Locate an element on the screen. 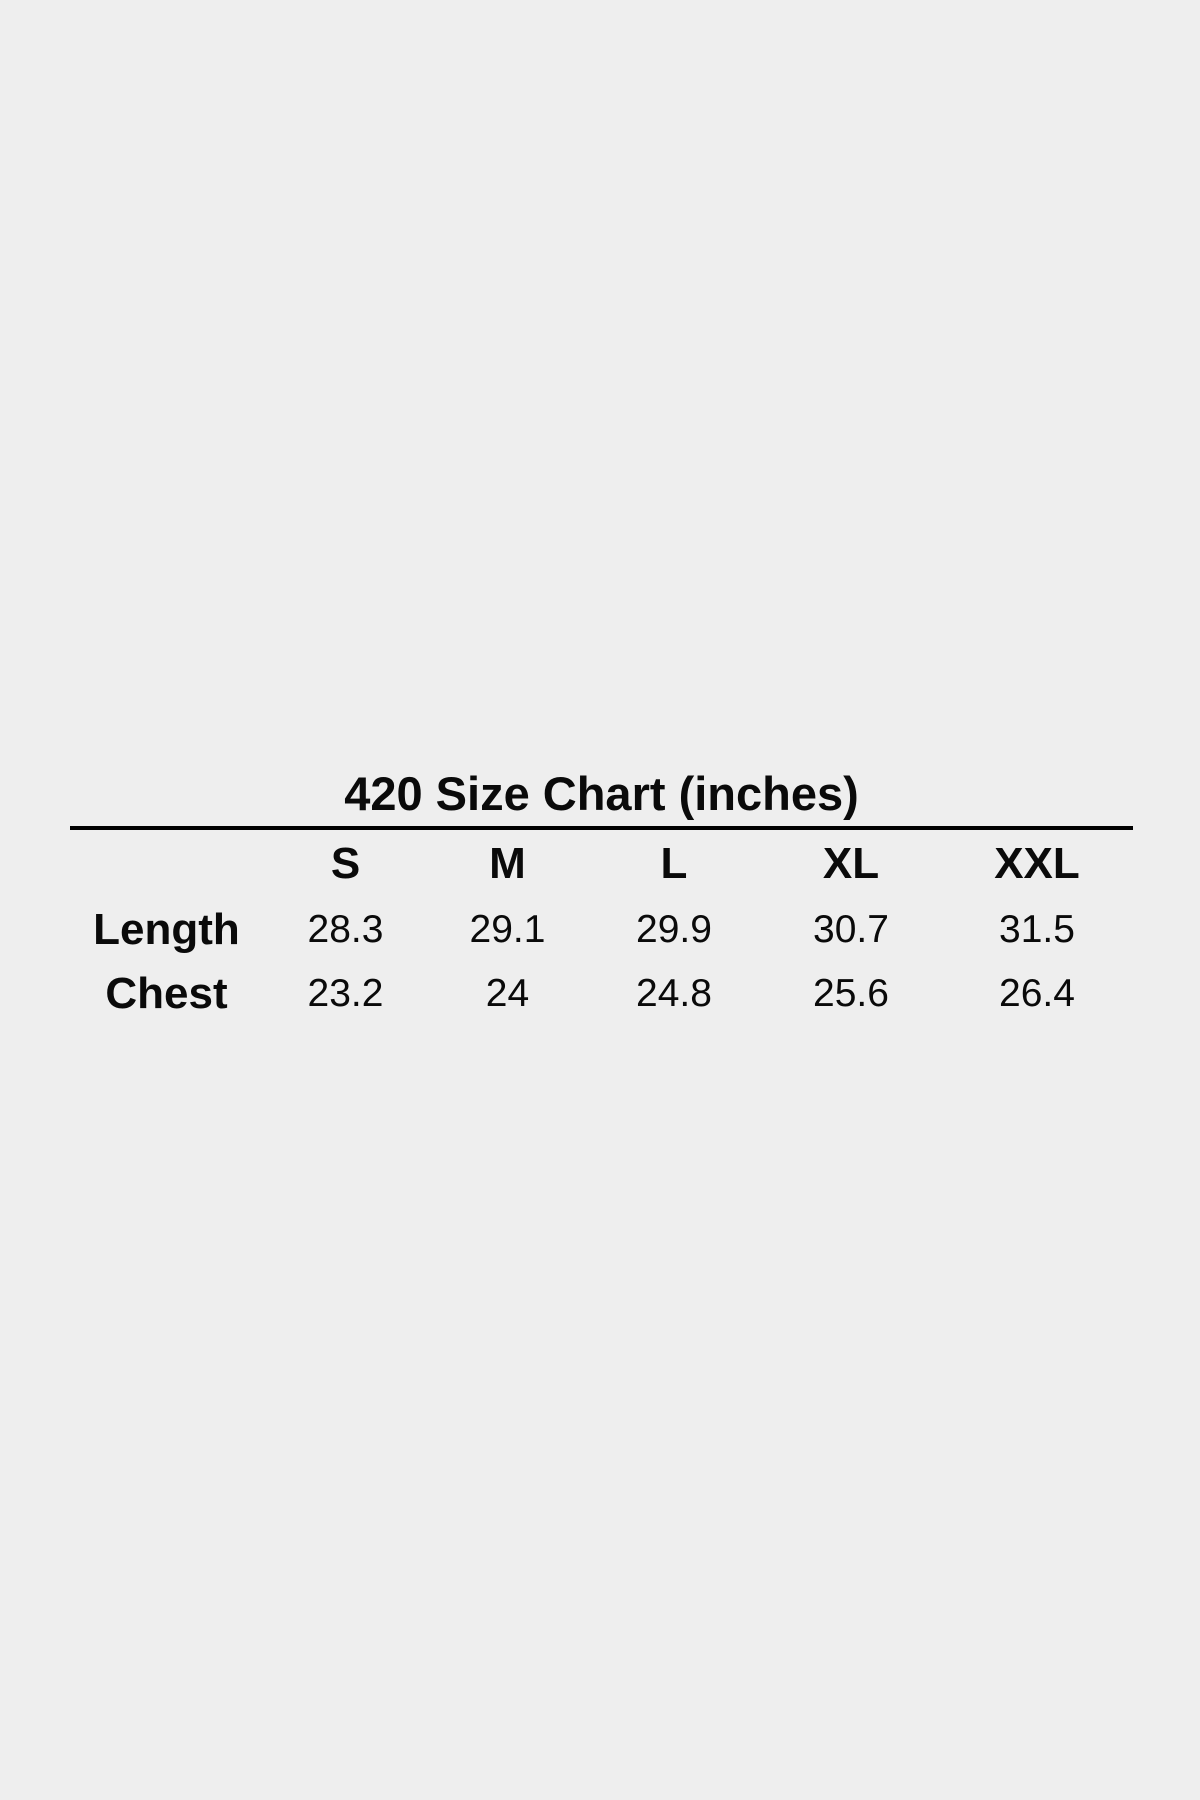 The image size is (1200, 1800). corner-cell is located at coordinates (166, 864).